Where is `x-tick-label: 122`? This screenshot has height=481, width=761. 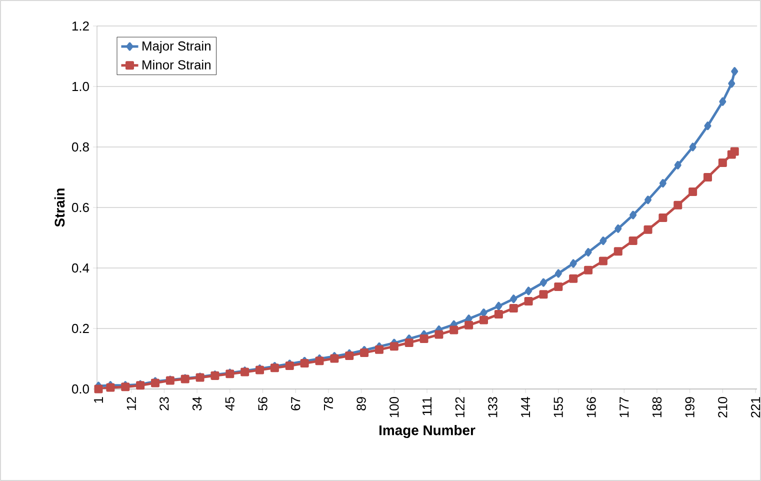 x-tick-label: 122 is located at coordinates (459, 407).